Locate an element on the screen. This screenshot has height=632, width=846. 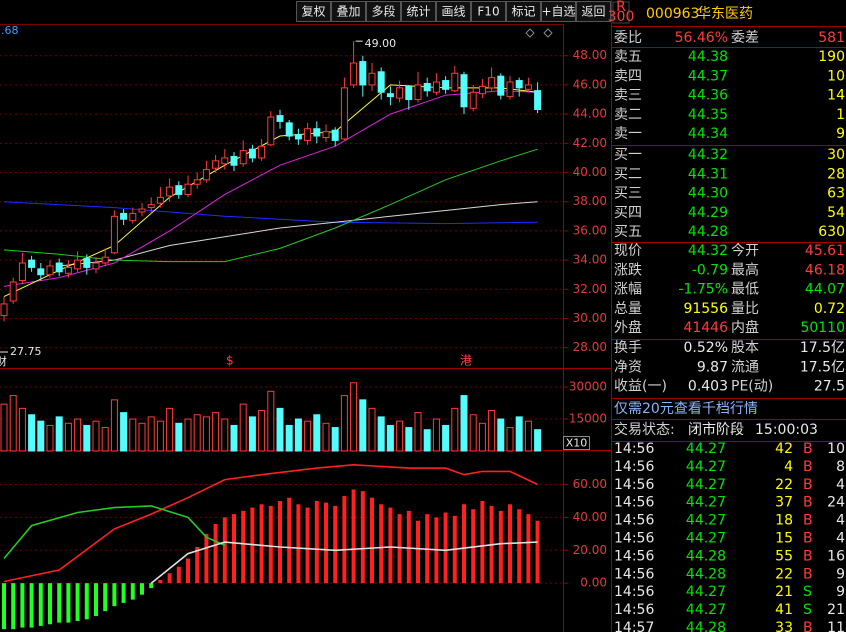
high-label: 49.00 is located at coordinates (381, 43).